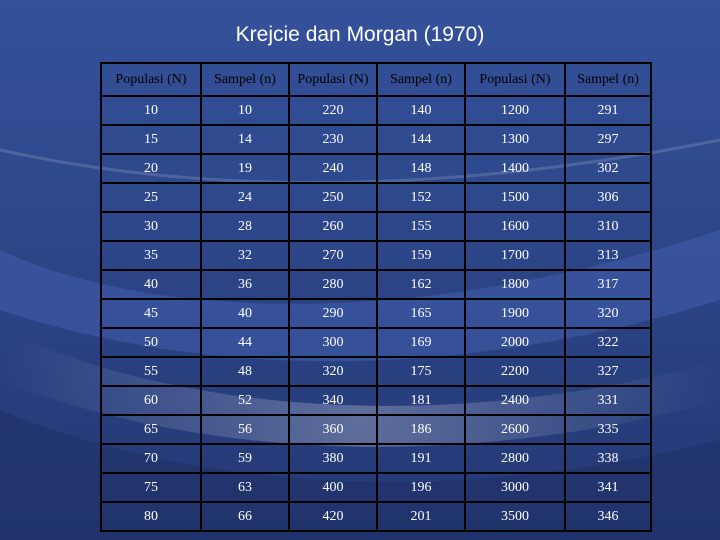 This screenshot has width=720, height=540. What do you see at coordinates (421, 371) in the screenshot?
I see `table-cell: 175` at bounding box center [421, 371].